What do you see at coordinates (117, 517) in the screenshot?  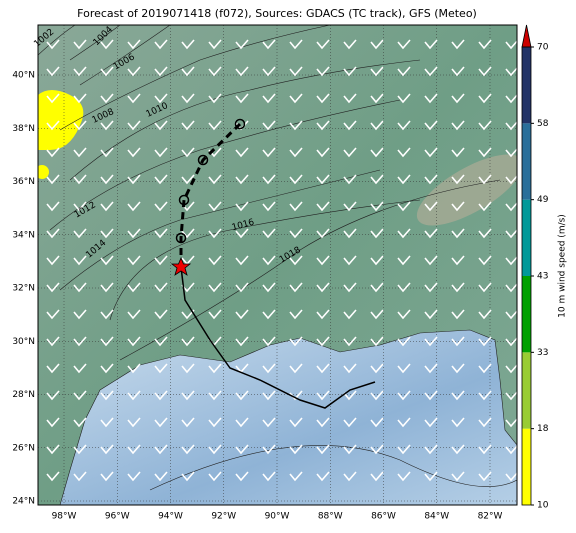 I see `lon-label: 96°W` at bounding box center [117, 517].